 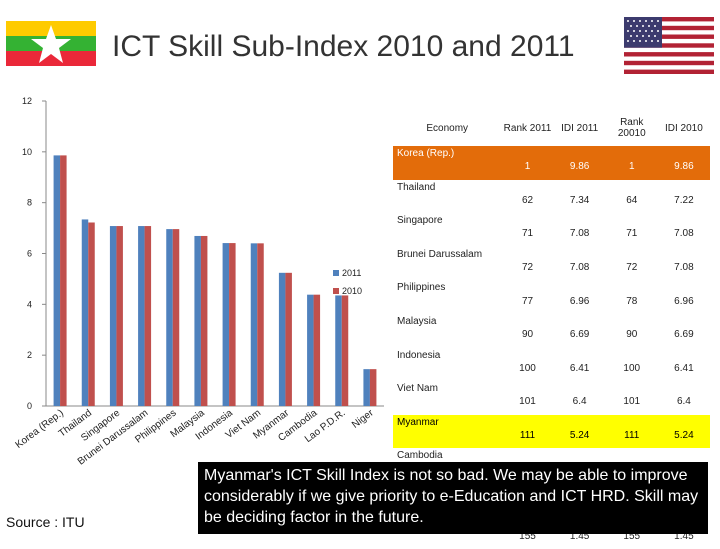 I want to click on myanmar-flag, so click(x=51, y=43).